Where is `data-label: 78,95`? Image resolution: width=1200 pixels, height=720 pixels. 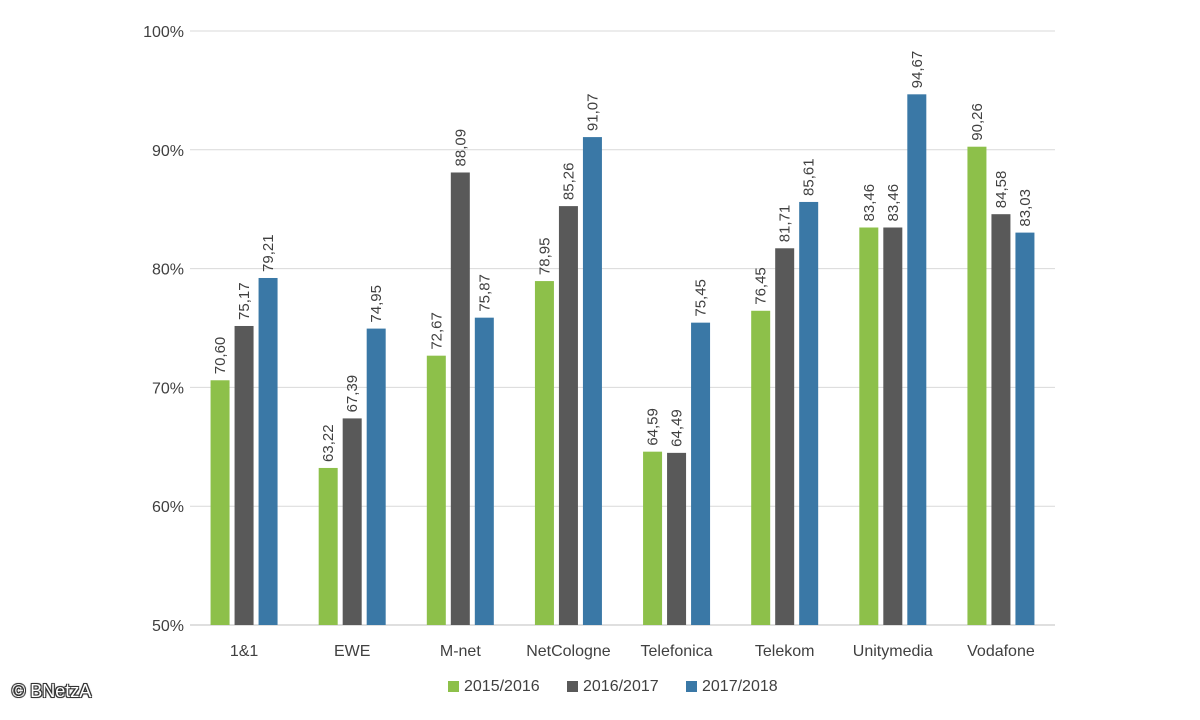 data-label: 78,95 is located at coordinates (544, 257).